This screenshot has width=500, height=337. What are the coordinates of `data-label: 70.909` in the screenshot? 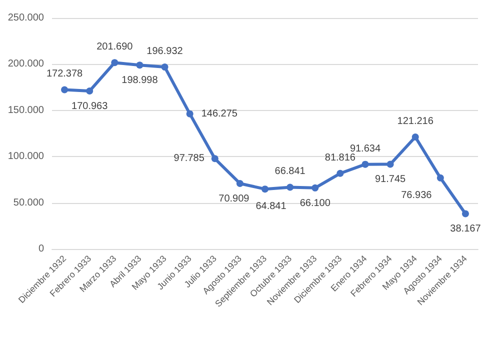 It's located at (234, 198).